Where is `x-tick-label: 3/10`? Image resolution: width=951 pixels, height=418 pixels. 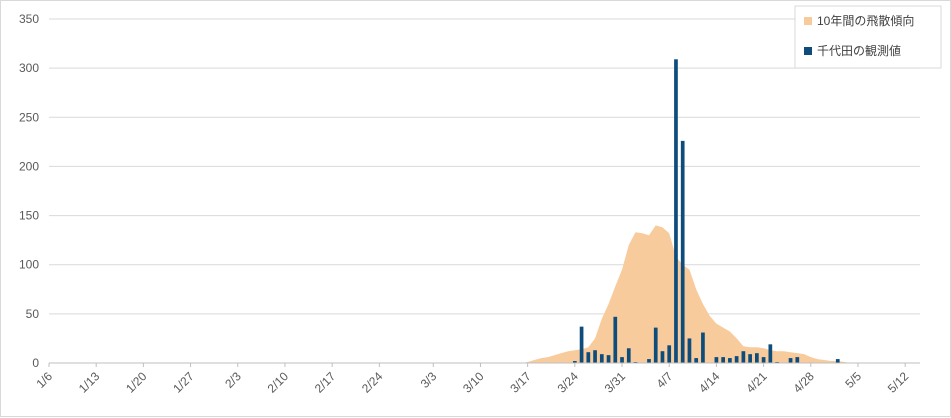 x-tick-label: 3/10 is located at coordinates (473, 382).